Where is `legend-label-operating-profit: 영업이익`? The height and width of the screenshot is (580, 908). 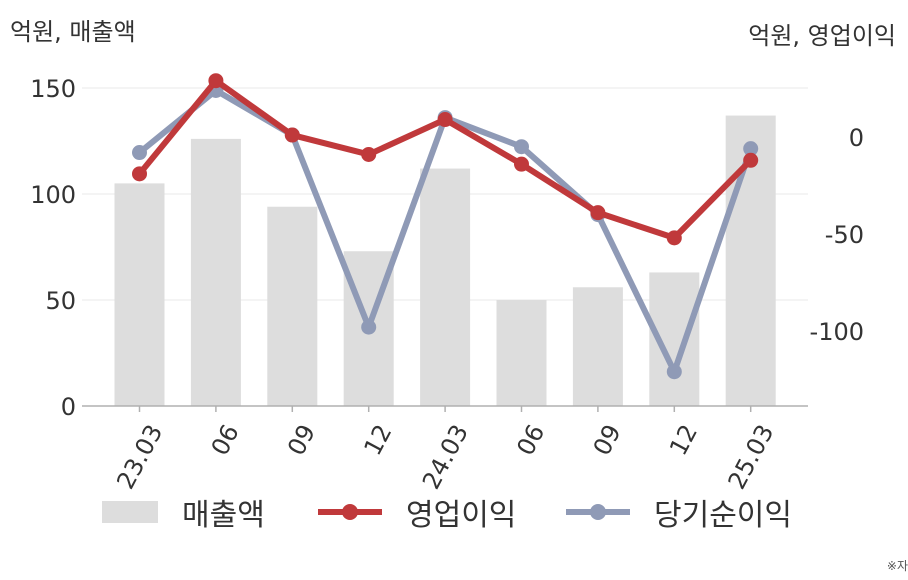 legend-label-operating-profit: 영업이익 is located at coordinates (461, 515).